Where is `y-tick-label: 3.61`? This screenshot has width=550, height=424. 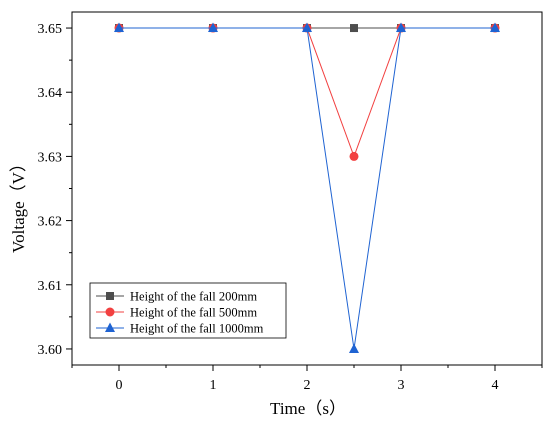
y-tick-label: 3.61 is located at coordinates (50, 286).